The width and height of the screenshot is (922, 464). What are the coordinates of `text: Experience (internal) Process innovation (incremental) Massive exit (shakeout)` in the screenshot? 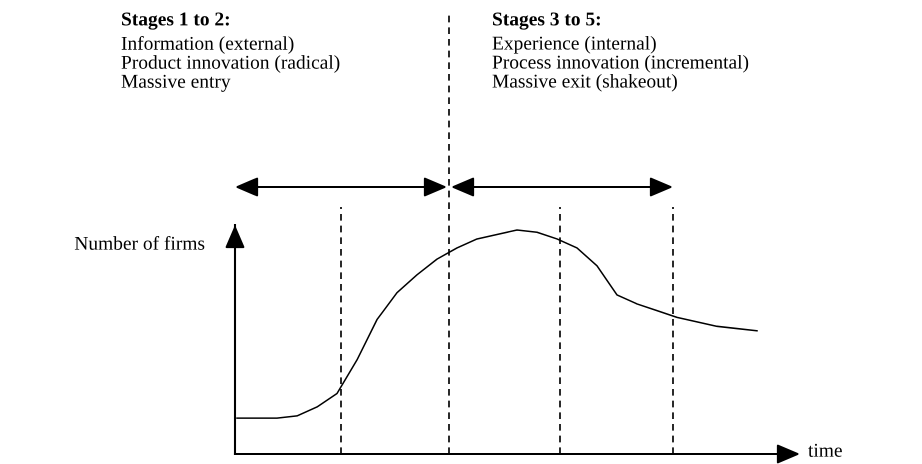 It's located at (620, 64).